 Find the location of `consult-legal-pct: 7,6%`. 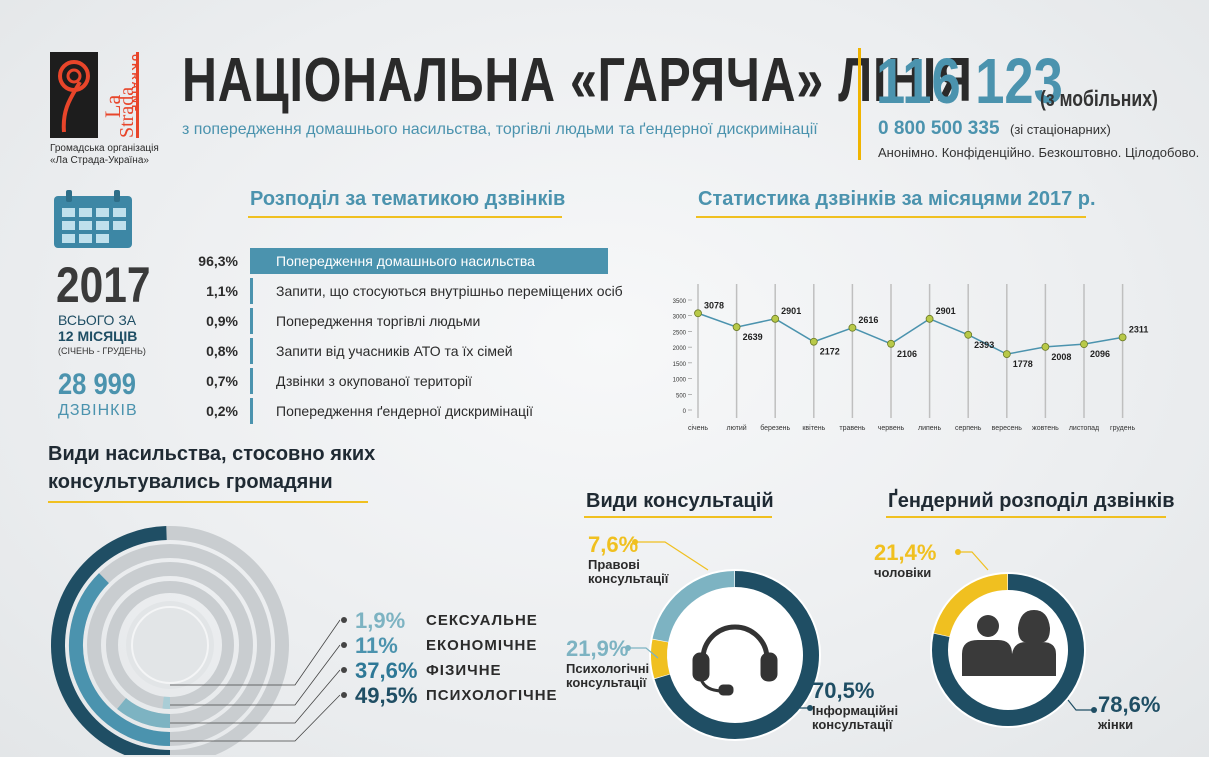

consult-legal-pct: 7,6% is located at coordinates (613, 544).